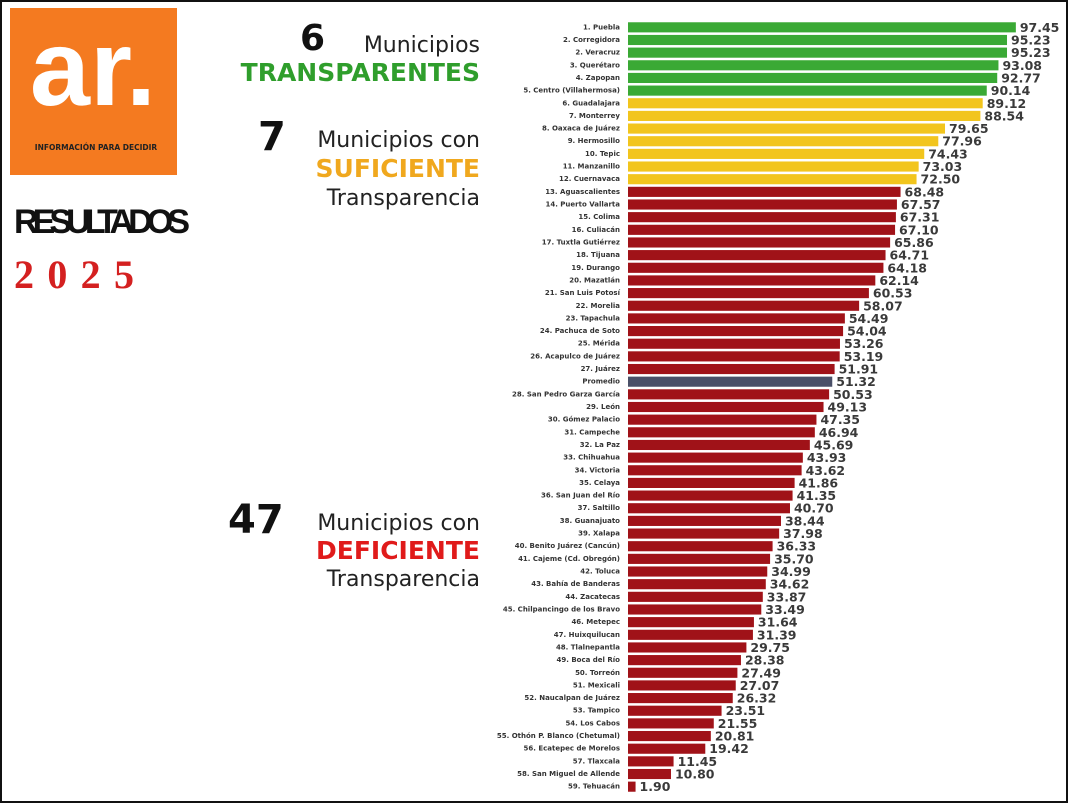 The image size is (1068, 803). I want to click on value-label: 45.69, so click(834, 444).